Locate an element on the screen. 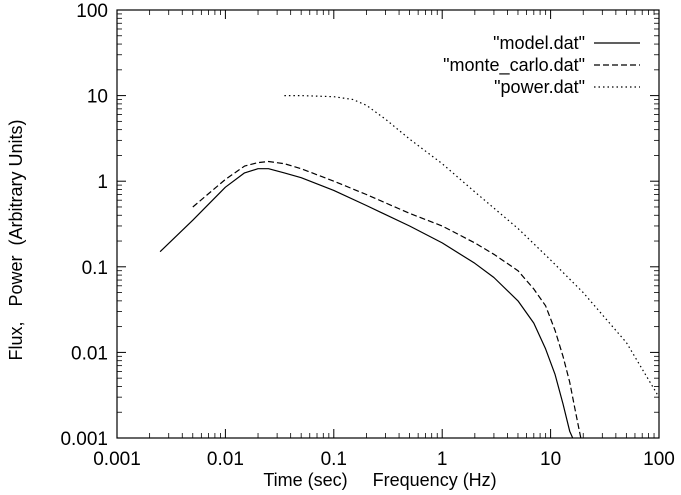 The height and width of the screenshot is (495, 681). x-tick-label: 0.1 is located at coordinates (334, 459).